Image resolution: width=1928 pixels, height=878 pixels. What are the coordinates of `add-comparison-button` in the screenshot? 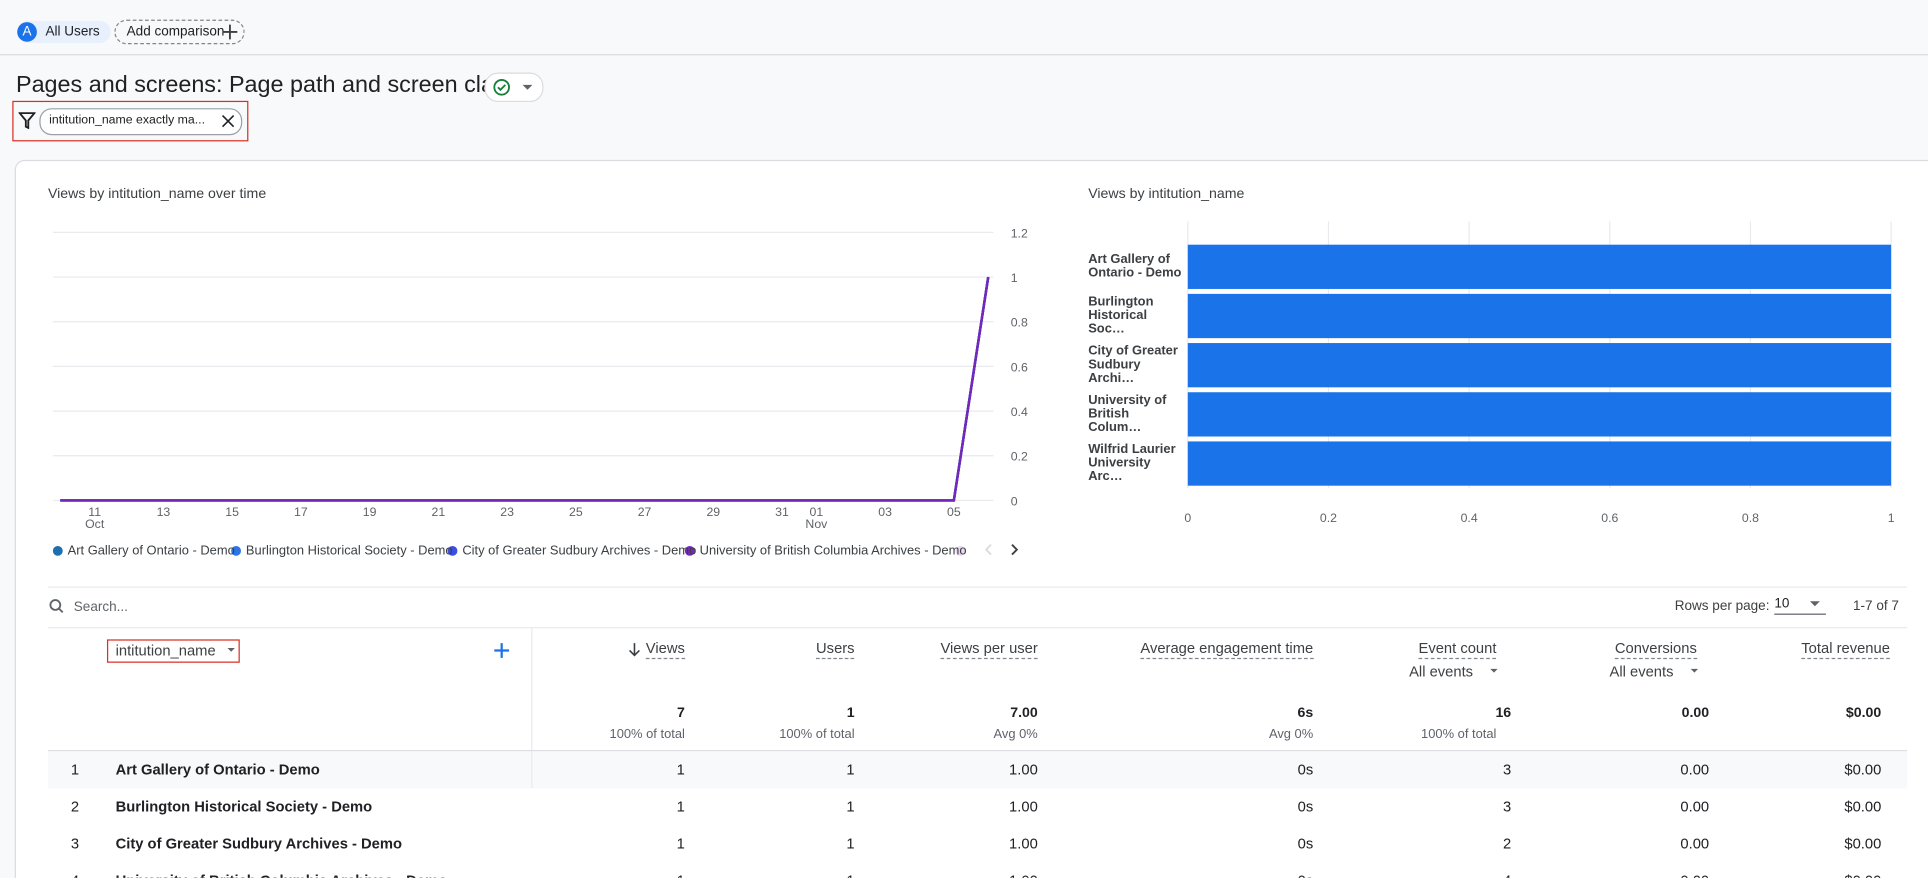 It's located at (179, 32).